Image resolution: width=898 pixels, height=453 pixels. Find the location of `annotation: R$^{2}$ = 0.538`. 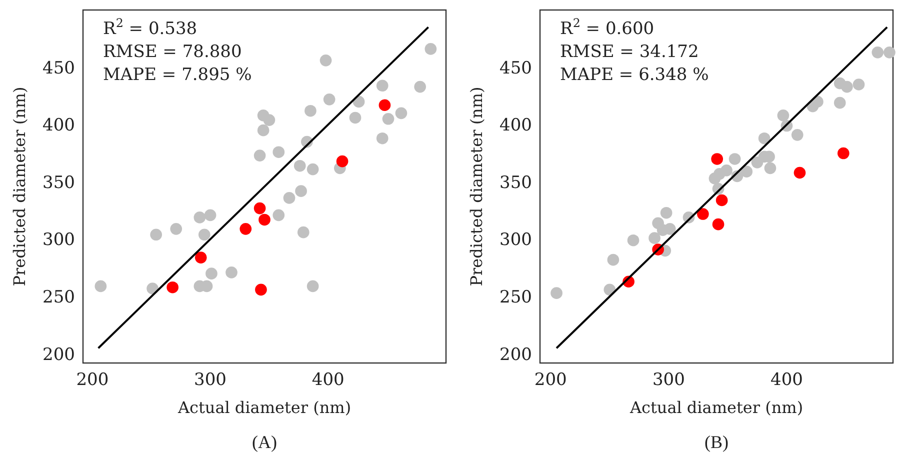

annotation: R$^{2}$ = 0.538 is located at coordinates (150, 27).